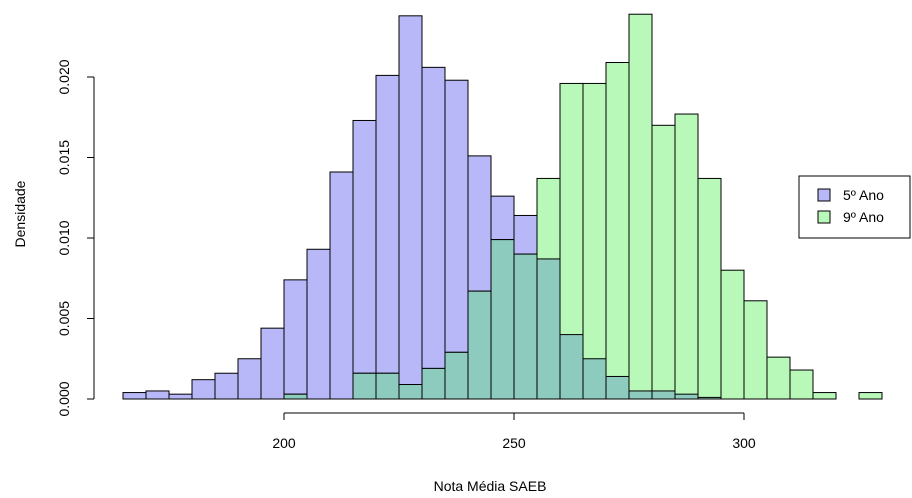 Image resolution: width=912 pixels, height=498 pixels. What do you see at coordinates (490, 486) in the screenshot?
I see `x-axis-label: Nota Média SAEB` at bounding box center [490, 486].